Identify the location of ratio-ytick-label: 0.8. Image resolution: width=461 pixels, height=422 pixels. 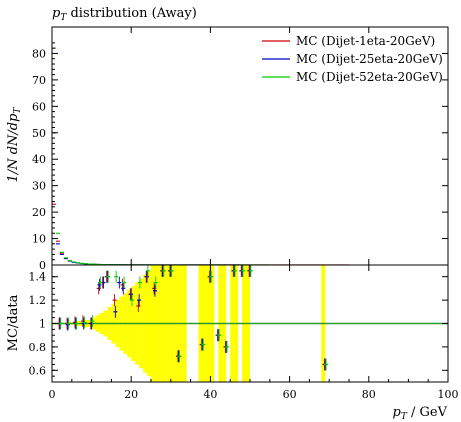
(38, 347).